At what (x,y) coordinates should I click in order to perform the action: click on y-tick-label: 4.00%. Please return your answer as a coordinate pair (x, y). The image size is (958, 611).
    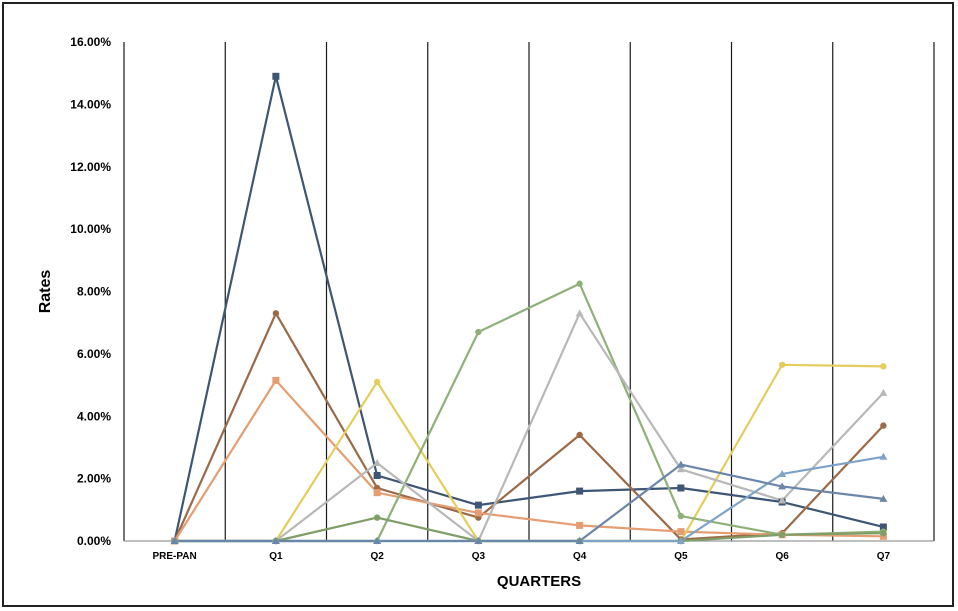
    Looking at the image, I should click on (94, 416).